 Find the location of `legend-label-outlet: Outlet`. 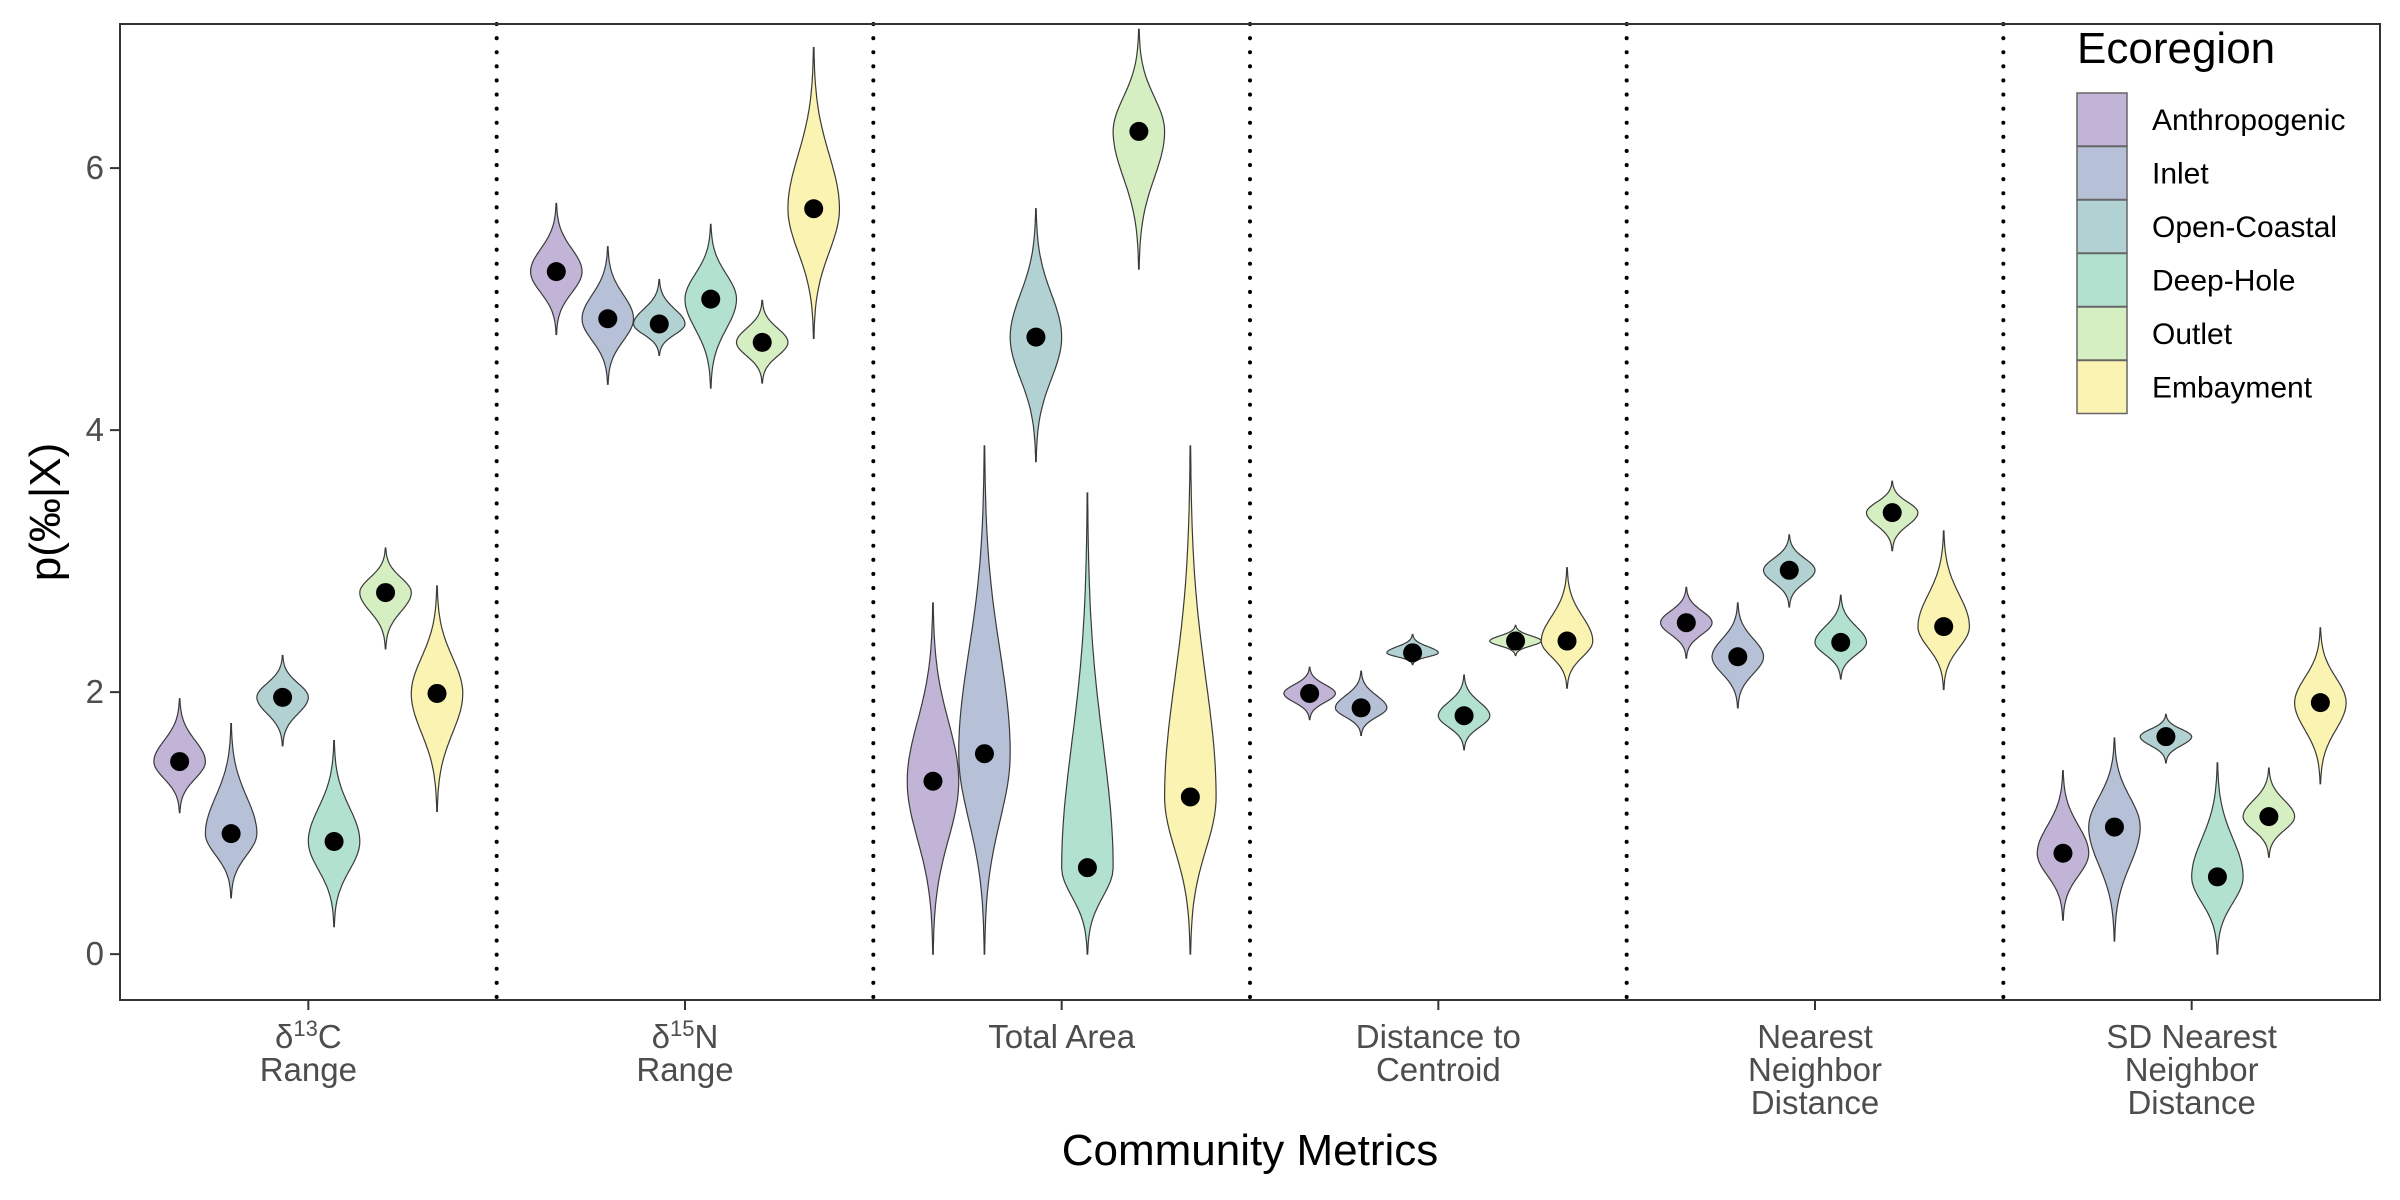

legend-label-outlet: Outlet is located at coordinates (2192, 334).